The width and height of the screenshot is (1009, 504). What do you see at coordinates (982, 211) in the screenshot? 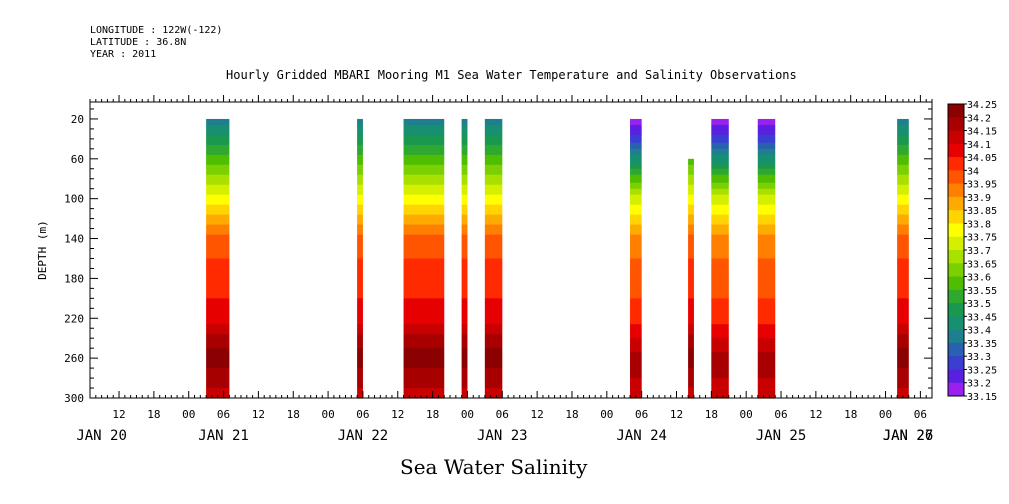
I see `colorbar-label: 33.85` at bounding box center [982, 211].